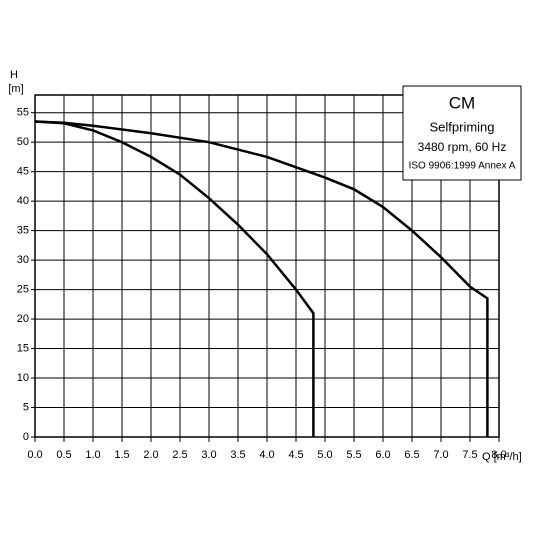  I want to click on x-tick-label: 4.5, so click(295, 455).